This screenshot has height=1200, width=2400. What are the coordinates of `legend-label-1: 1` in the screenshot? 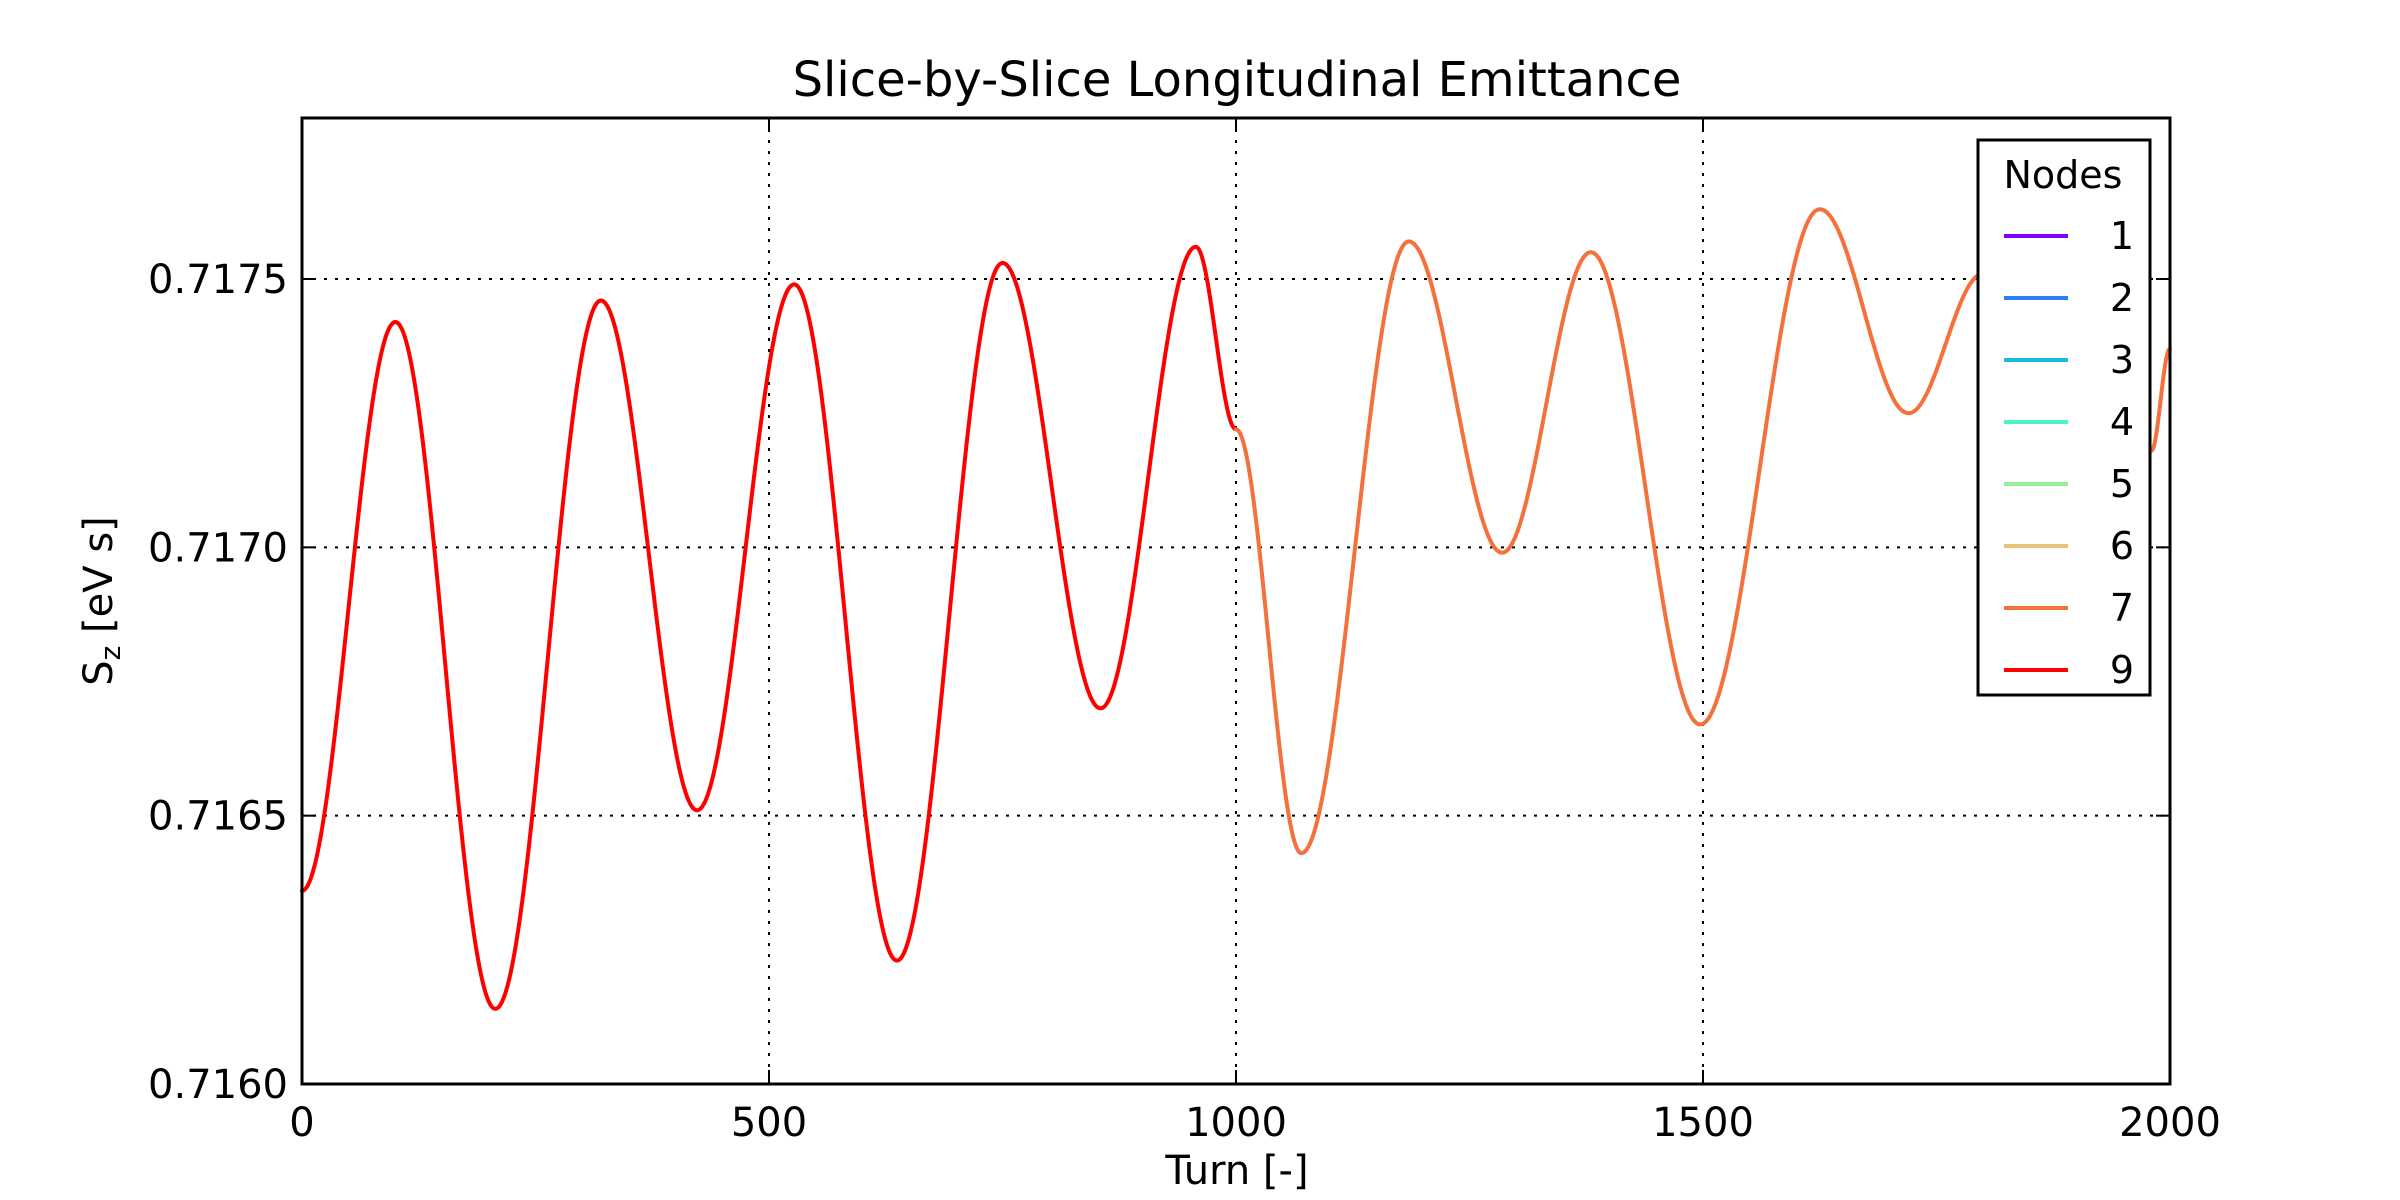 It's located at (2122, 236).